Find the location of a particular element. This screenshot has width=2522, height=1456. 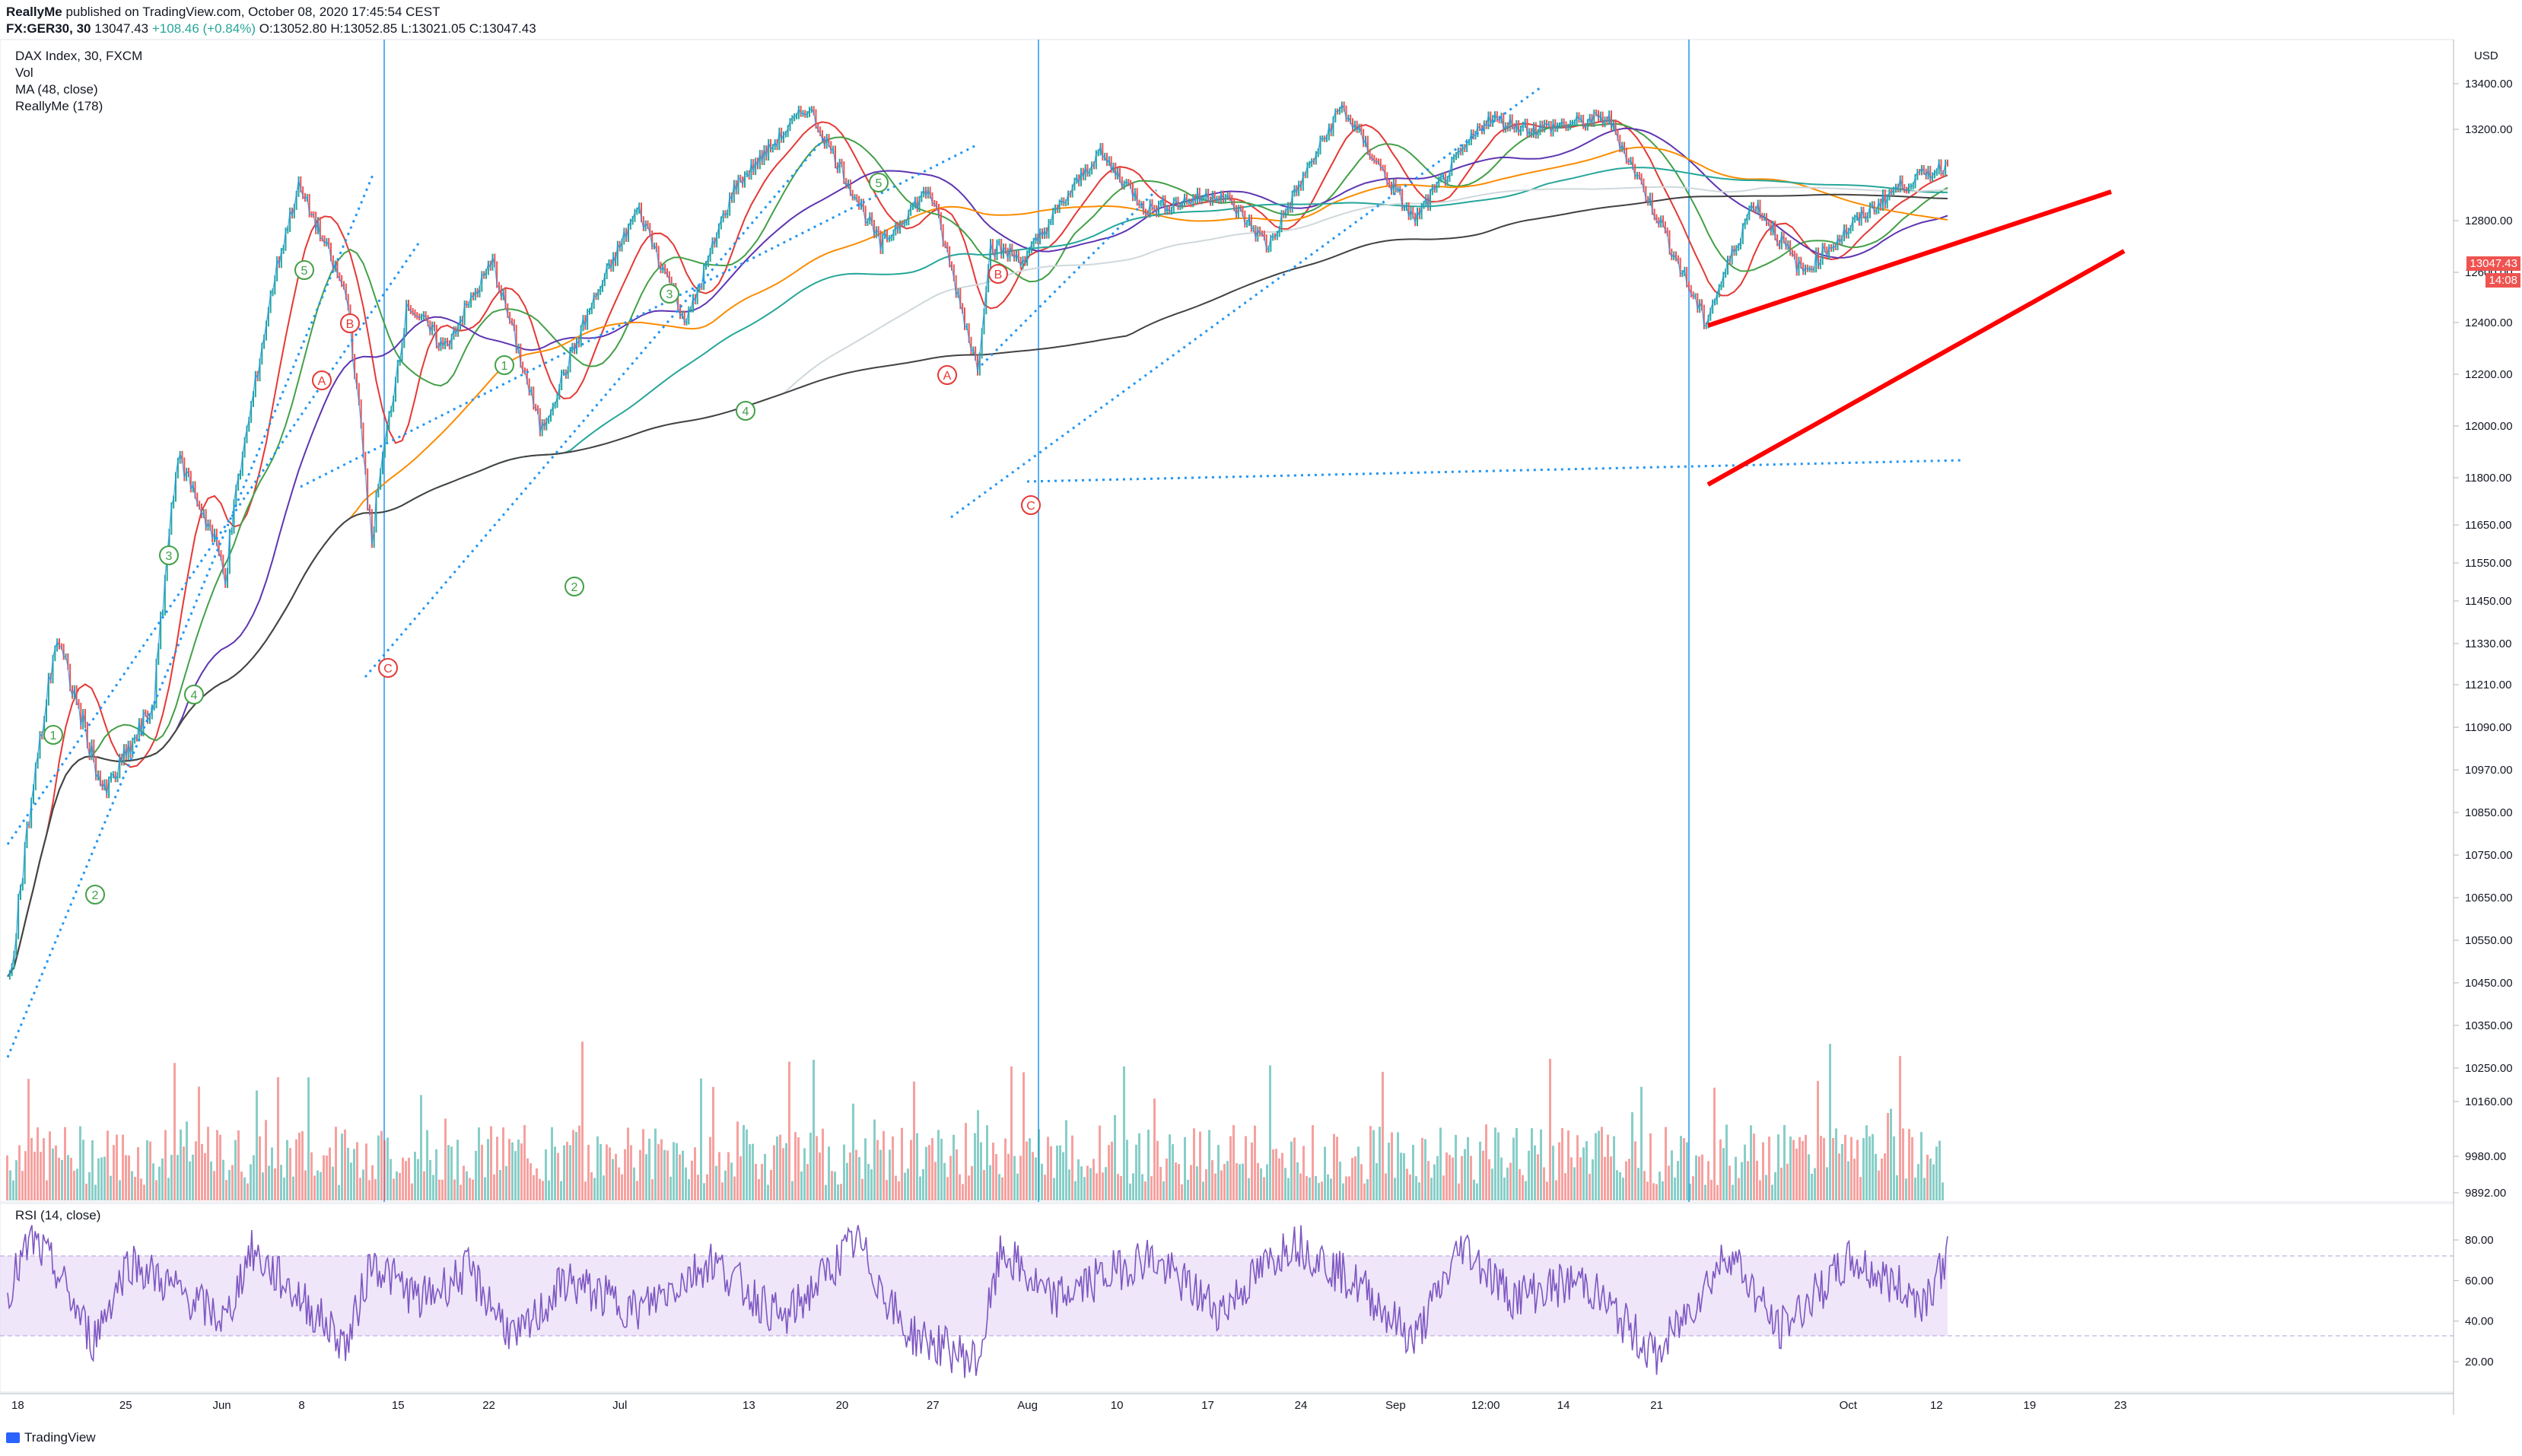

author-name: ReallyMe is located at coordinates (34, 12).